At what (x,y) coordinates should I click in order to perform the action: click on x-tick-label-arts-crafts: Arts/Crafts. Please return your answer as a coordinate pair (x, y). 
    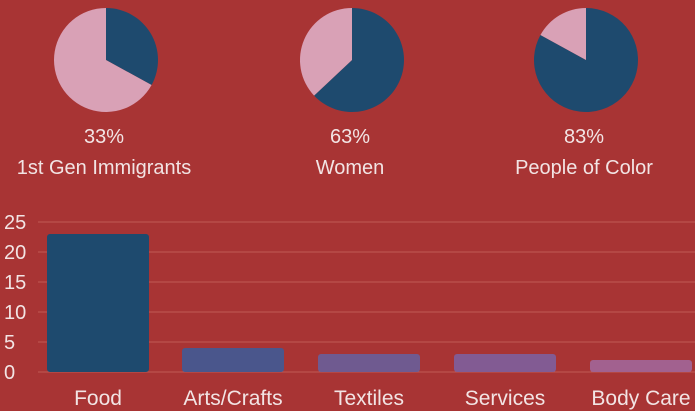
    Looking at the image, I should click on (232, 398).